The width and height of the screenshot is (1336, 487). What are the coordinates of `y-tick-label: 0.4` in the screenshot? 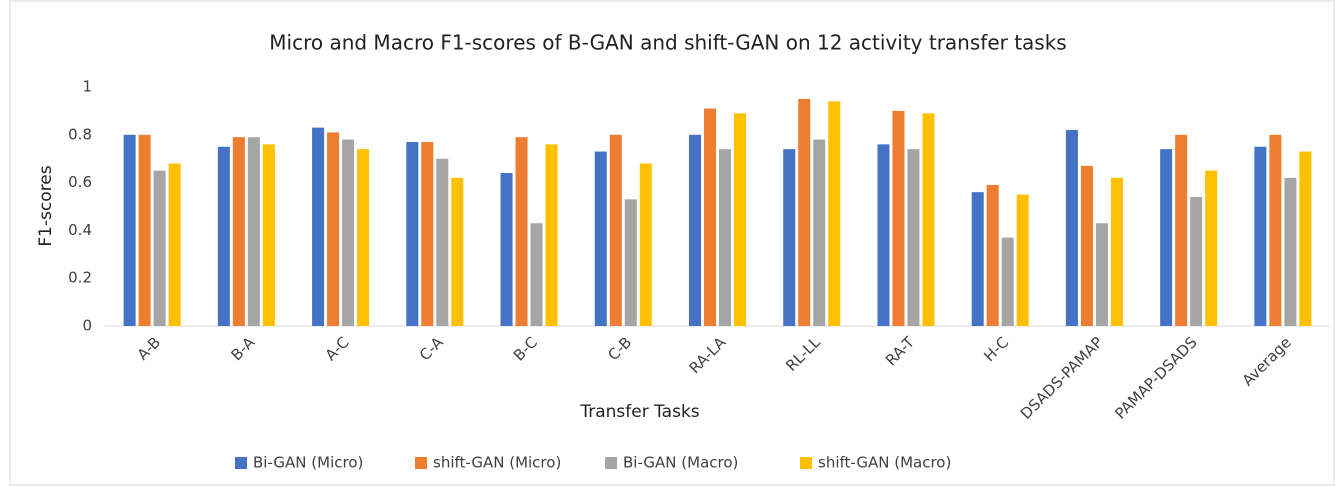 It's located at (80, 230).